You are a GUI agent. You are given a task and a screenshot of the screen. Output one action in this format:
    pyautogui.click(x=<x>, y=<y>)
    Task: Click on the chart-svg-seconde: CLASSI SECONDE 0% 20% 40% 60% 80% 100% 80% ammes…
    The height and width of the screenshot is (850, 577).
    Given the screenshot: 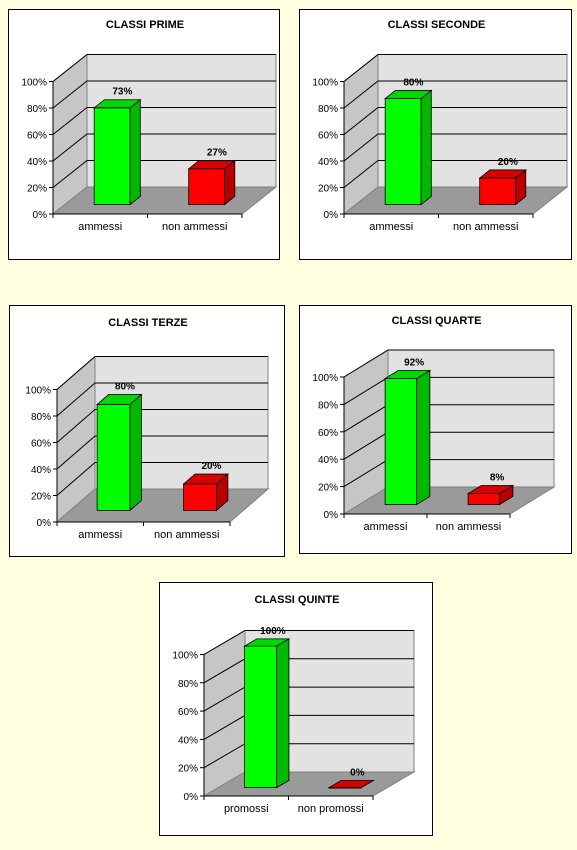 What is the action you would take?
    pyautogui.click(x=440, y=126)
    